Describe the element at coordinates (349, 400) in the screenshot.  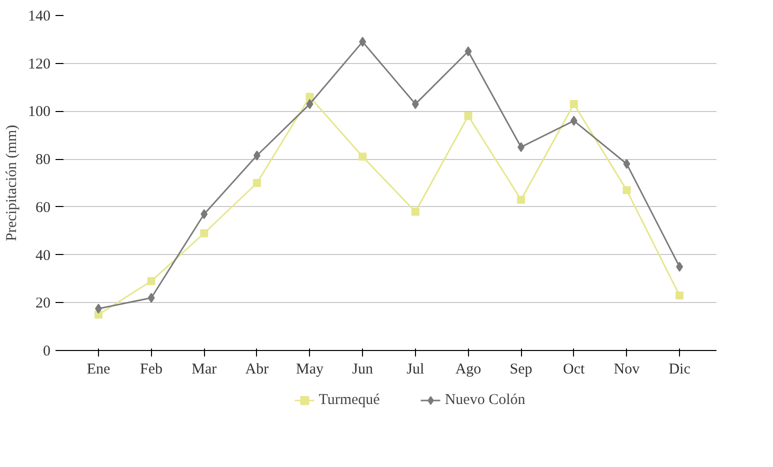
I see `legend-label: Turmequé` at that location.